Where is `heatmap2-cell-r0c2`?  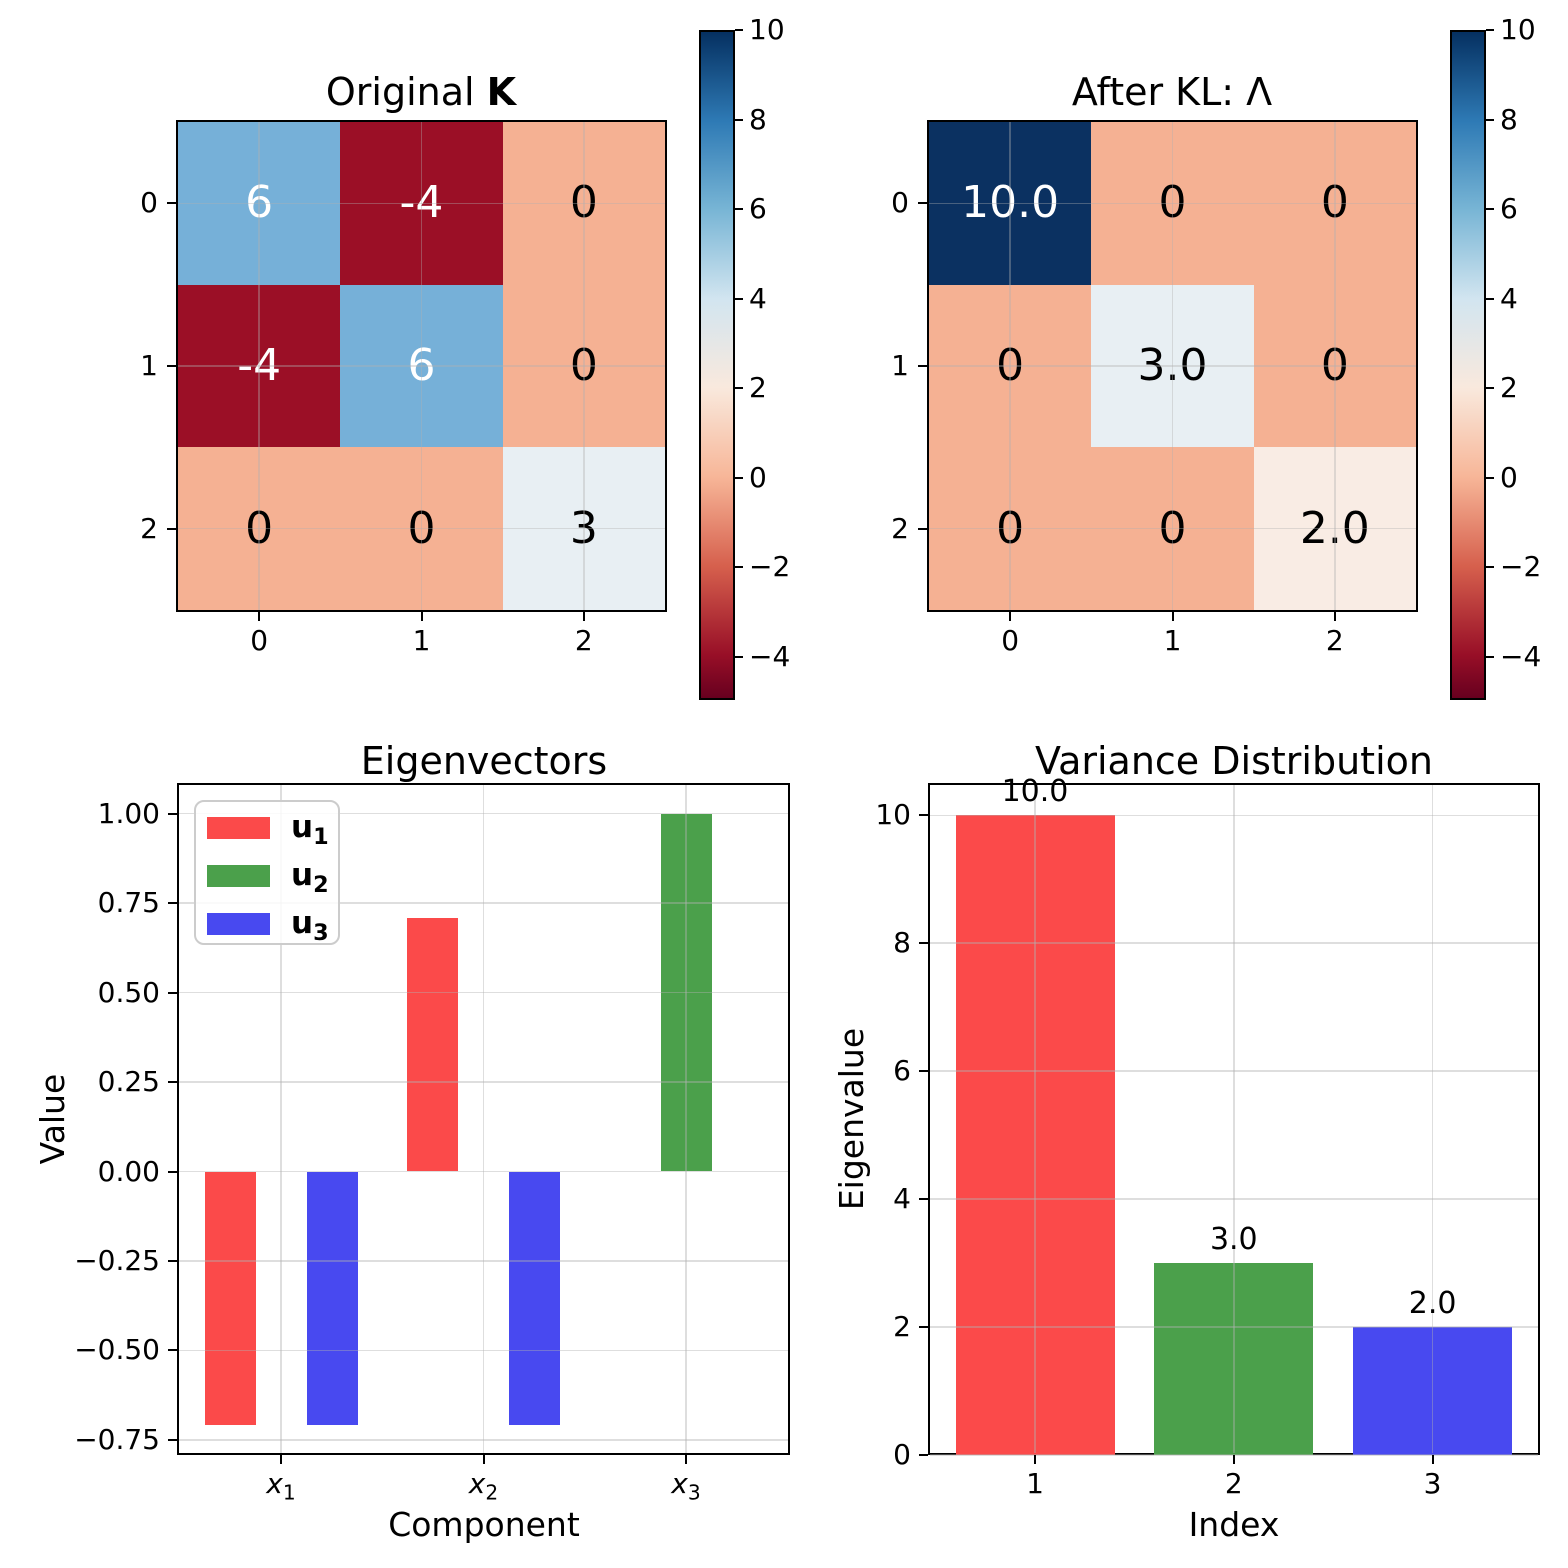
heatmap2-cell-r0c2 is located at coordinates (1335, 204).